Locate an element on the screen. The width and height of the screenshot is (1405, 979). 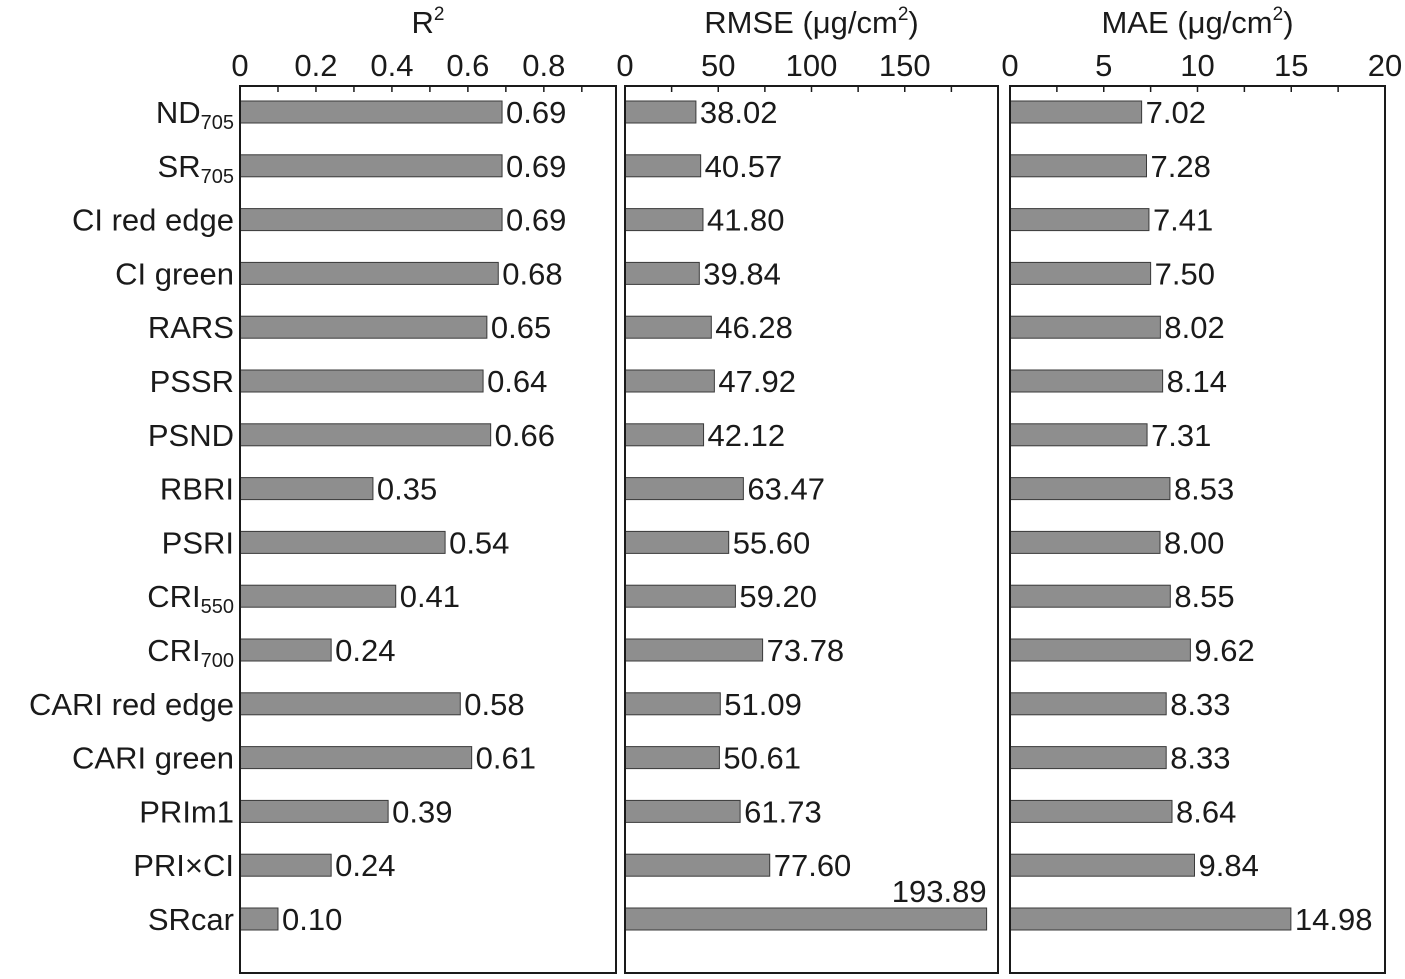
bar-value-label: 8.53 is located at coordinates (1204, 489).